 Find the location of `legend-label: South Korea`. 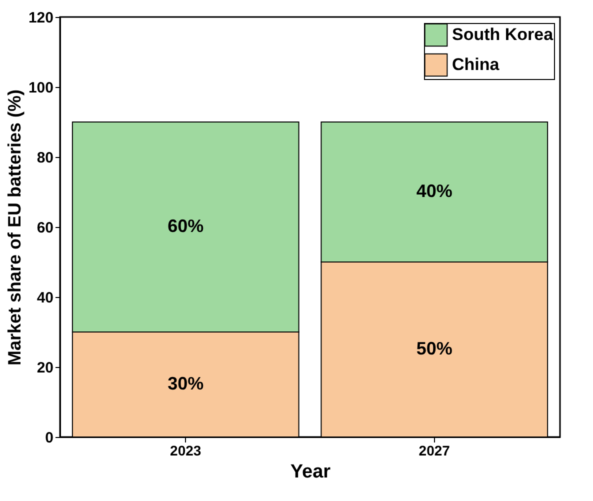

legend-label: South Korea is located at coordinates (503, 34).